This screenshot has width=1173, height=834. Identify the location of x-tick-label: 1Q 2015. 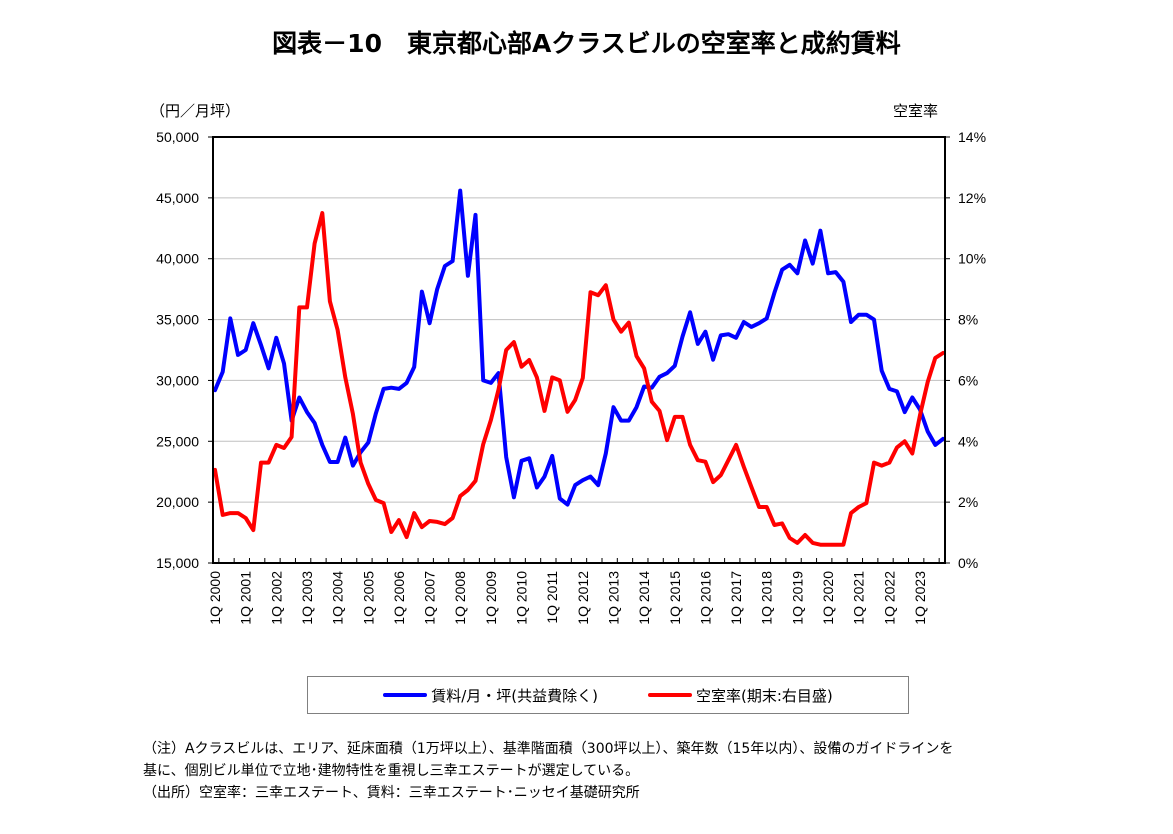
(675, 598).